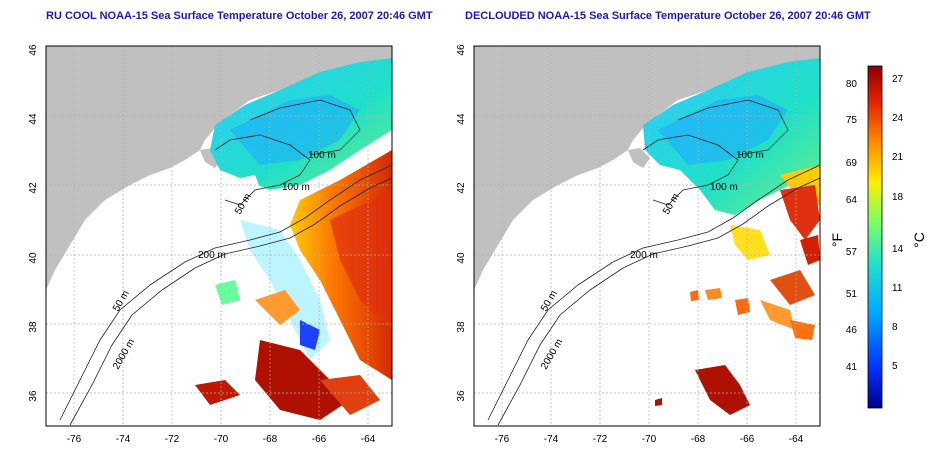 The height and width of the screenshot is (475, 950). What do you see at coordinates (895, 327) in the screenshot?
I see `tick-label: 8` at bounding box center [895, 327].